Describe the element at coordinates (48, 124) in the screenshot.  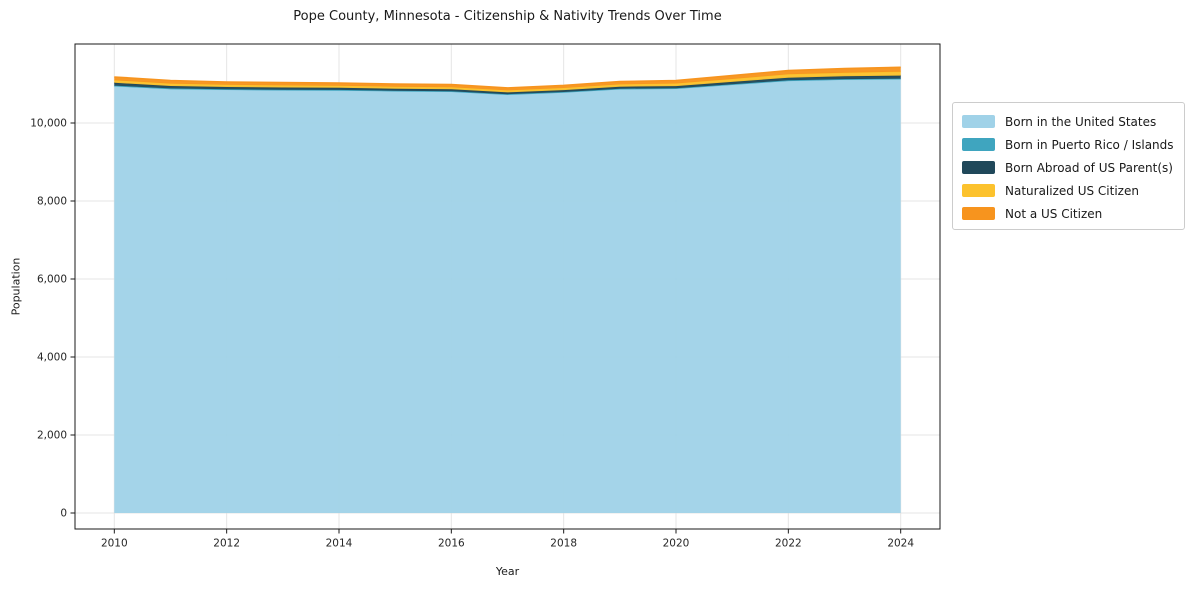
I see `y-tick-label: 10,000` at that location.